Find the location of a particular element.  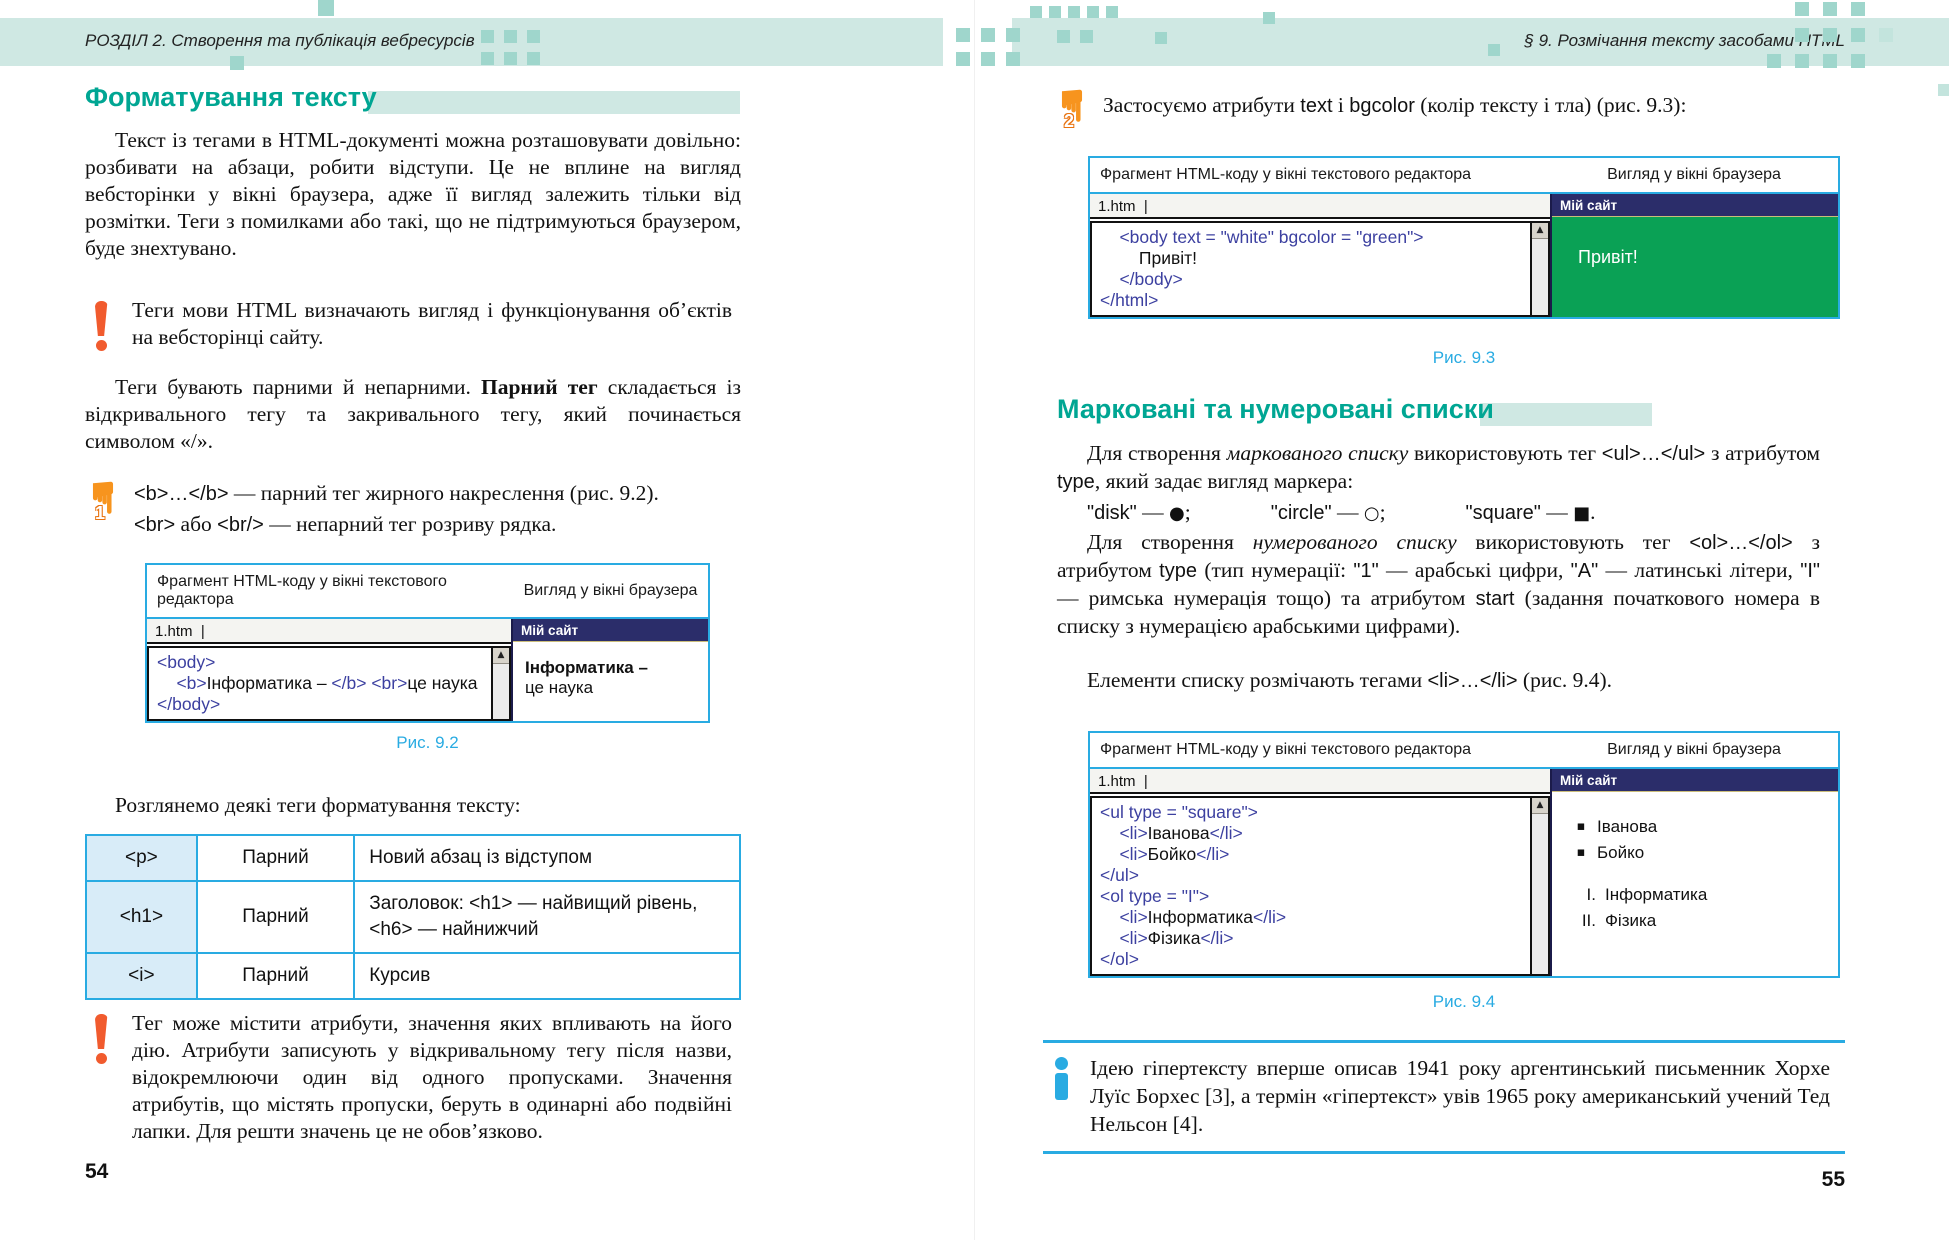

info-icon is located at coordinates (1061, 1077).